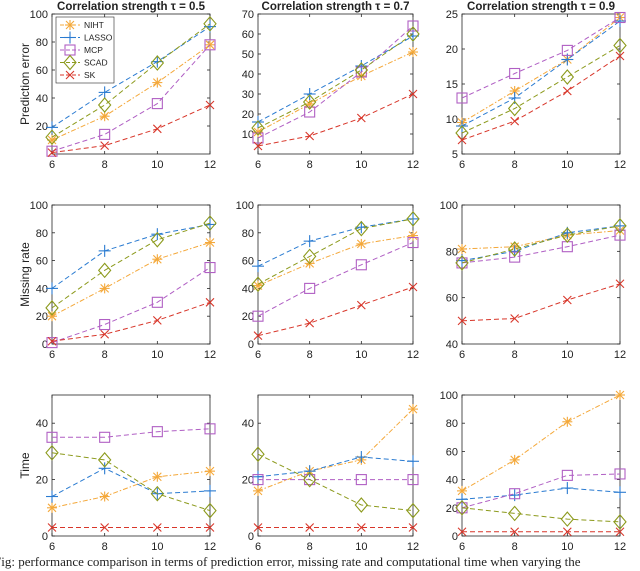 The height and width of the screenshot is (571, 640). What do you see at coordinates (452, 120) in the screenshot?
I see `y-tick-label: 10` at bounding box center [452, 120].